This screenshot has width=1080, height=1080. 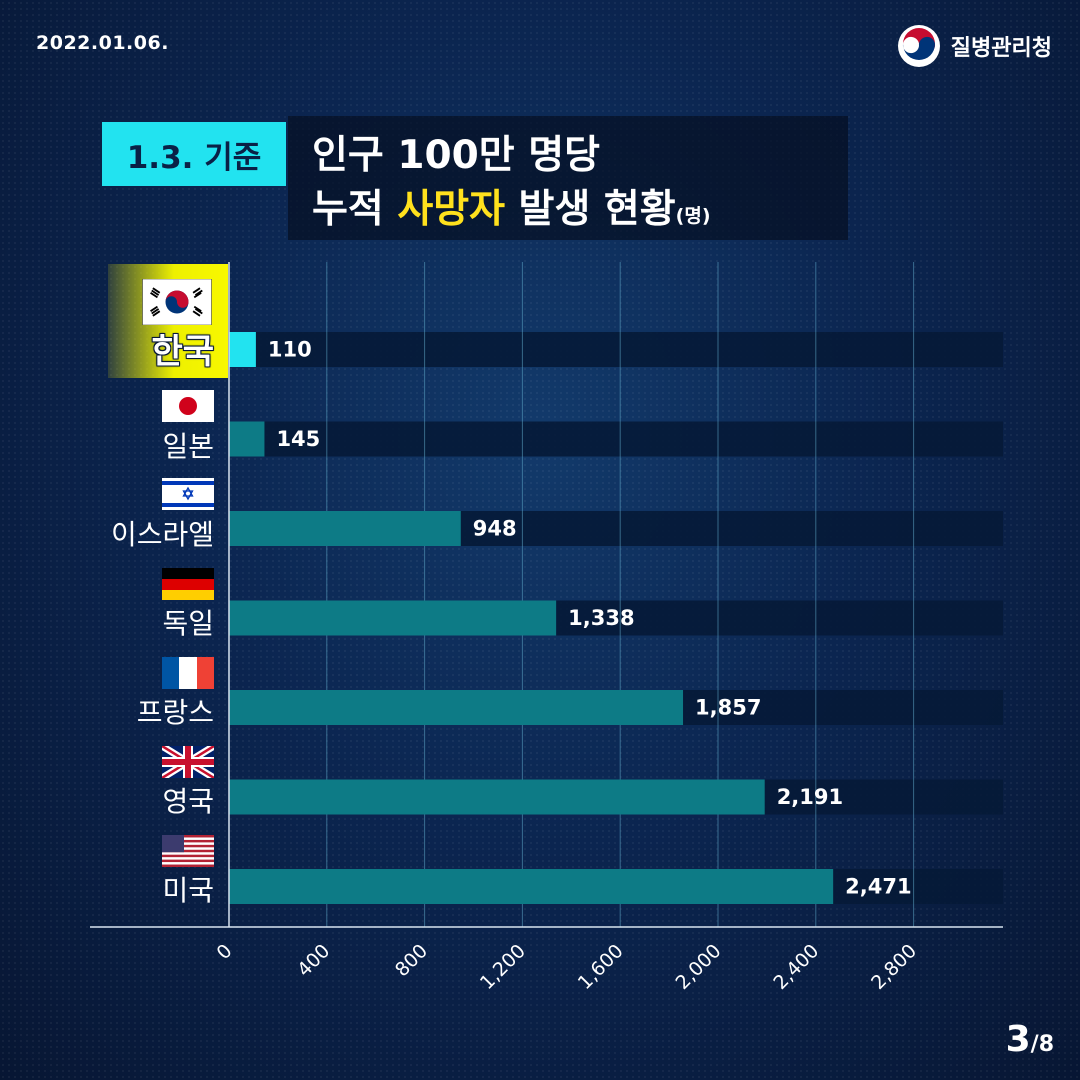 What do you see at coordinates (298, 439) in the screenshot?
I see `data-label: 145` at bounding box center [298, 439].